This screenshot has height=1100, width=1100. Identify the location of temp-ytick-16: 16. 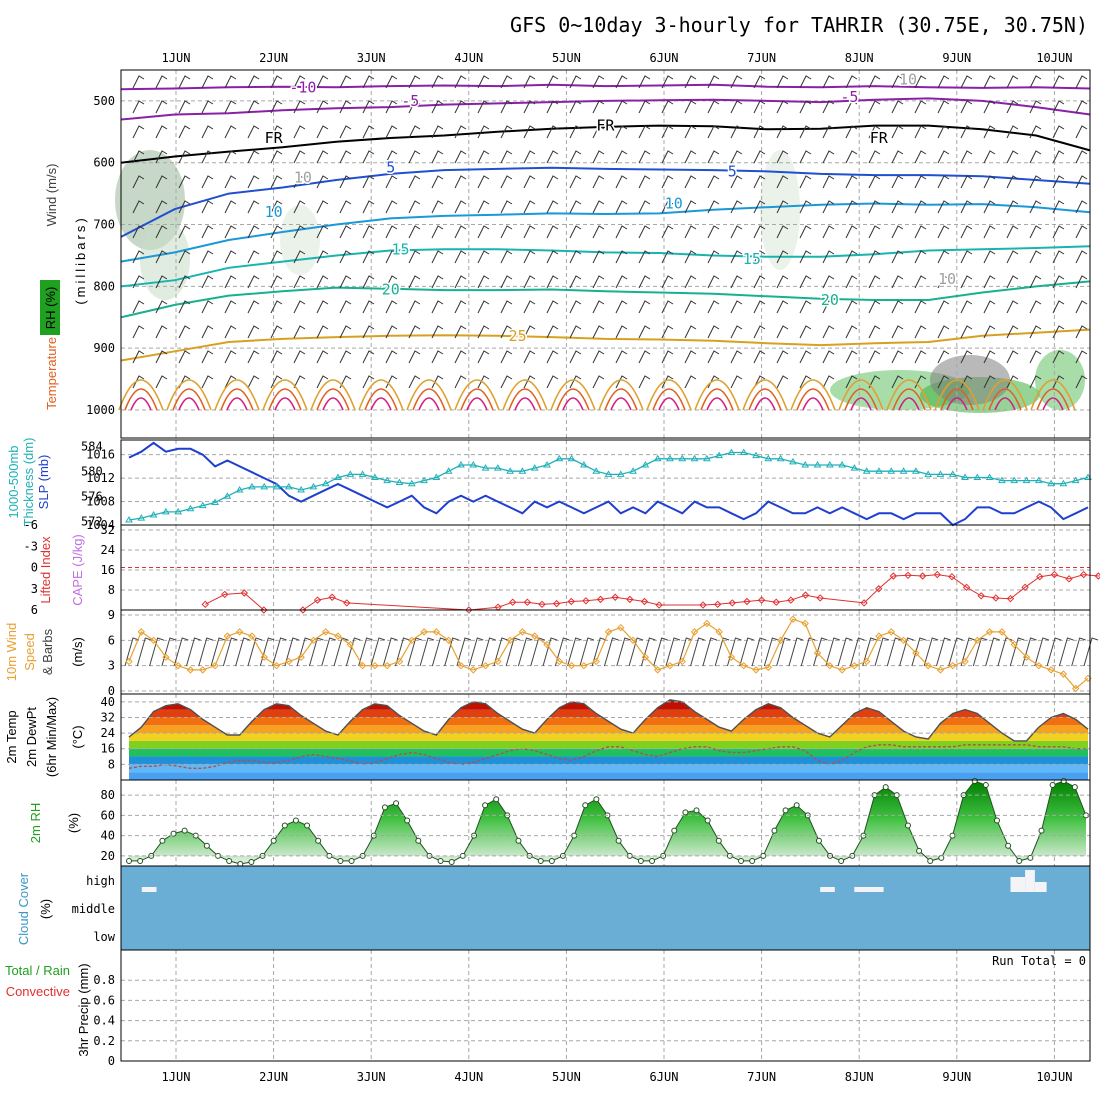
(108, 749).